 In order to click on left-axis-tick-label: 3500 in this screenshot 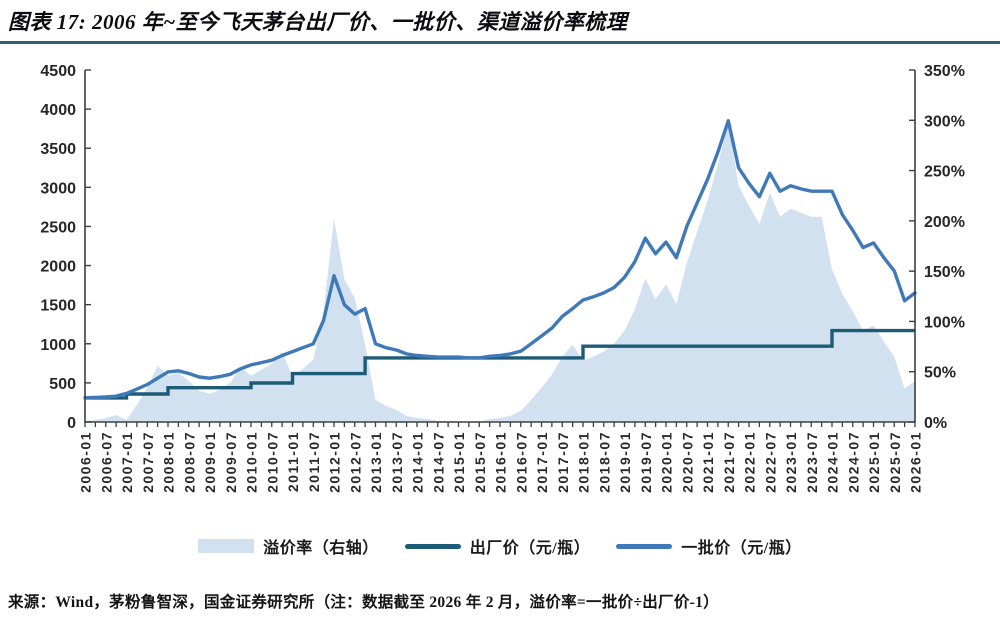, I will do `click(58, 149)`.